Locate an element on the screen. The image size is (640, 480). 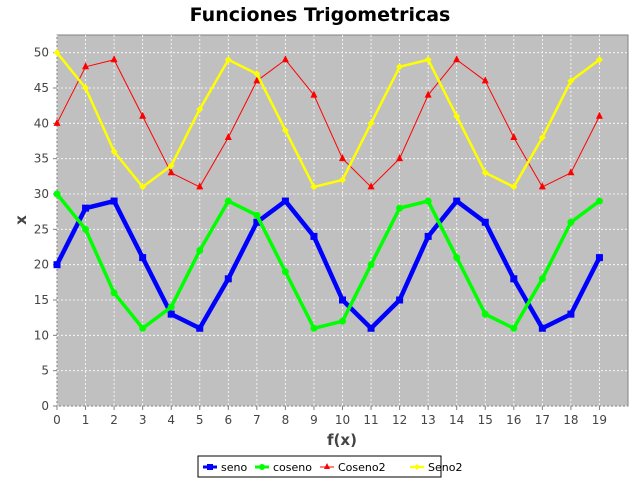
x-tick-label: 19 is located at coordinates (599, 420).